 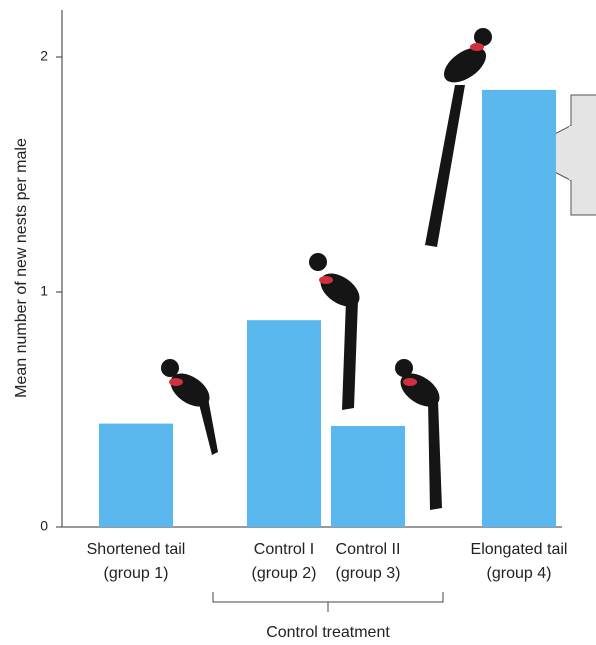 I want to click on y-tick-label: 2, so click(x=44, y=56).